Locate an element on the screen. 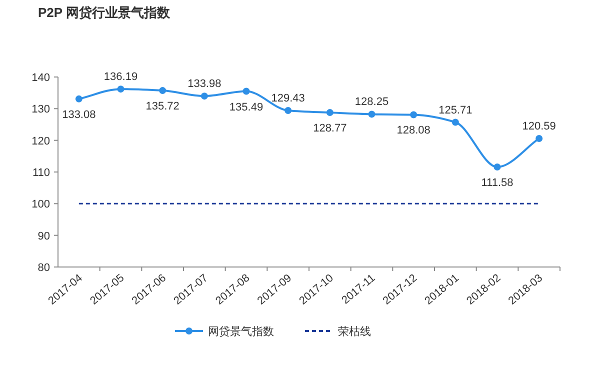  data-label: 133.08 is located at coordinates (79, 114).